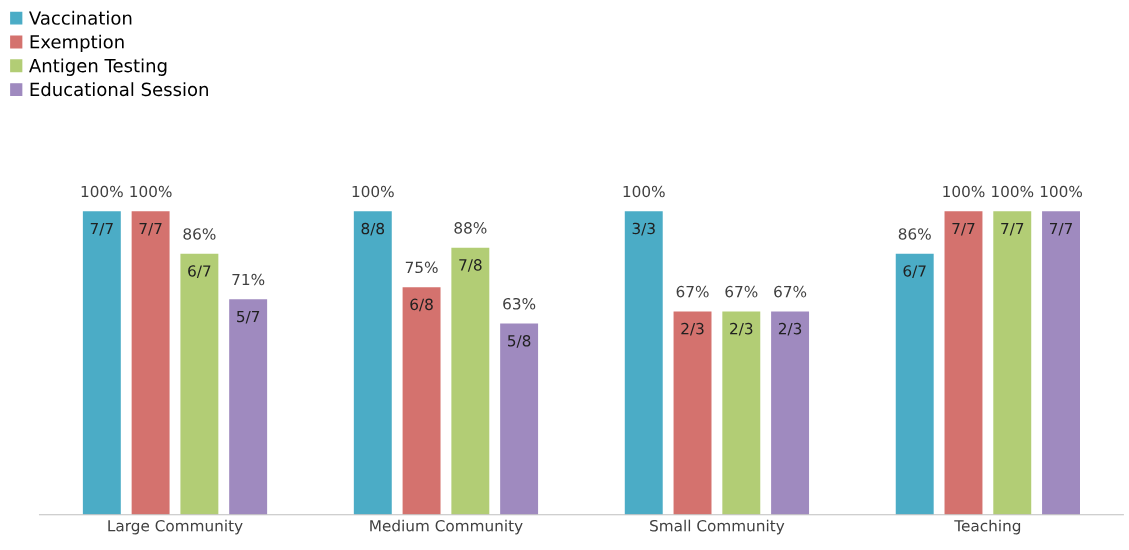 Image resolution: width=1129 pixels, height=550 pixels. I want to click on annotation: 5/8, so click(519, 341).